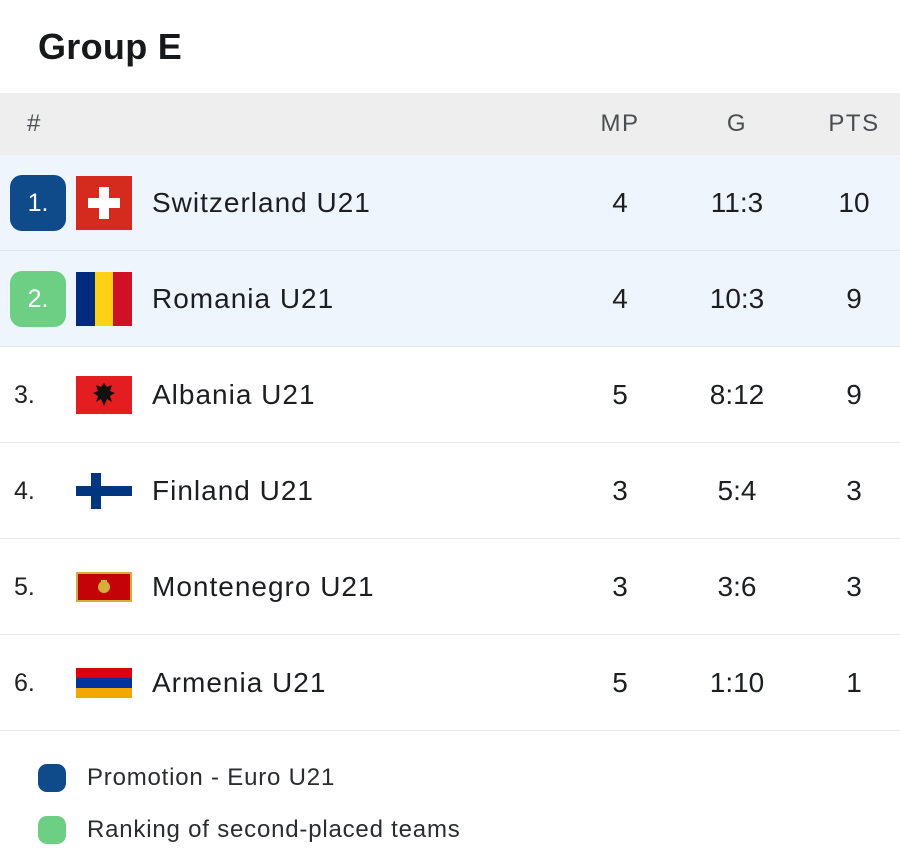 This screenshot has width=900, height=866. What do you see at coordinates (24, 491) in the screenshot?
I see `rank-number: 4.` at bounding box center [24, 491].